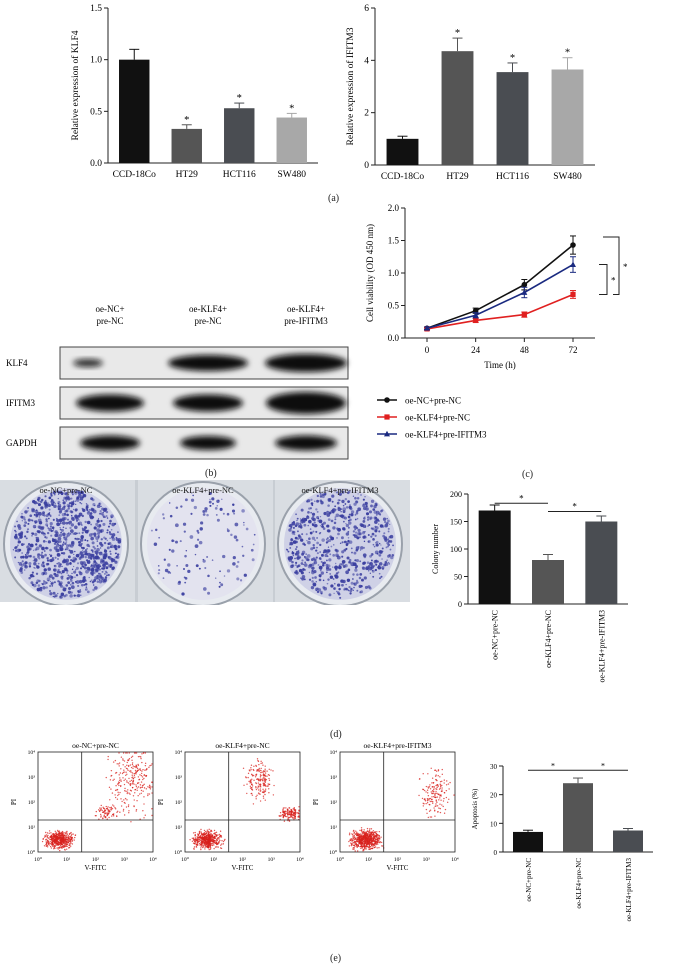 This screenshot has height=967, width=674. I want to click on flow-x-tick: 10², so click(398, 860).